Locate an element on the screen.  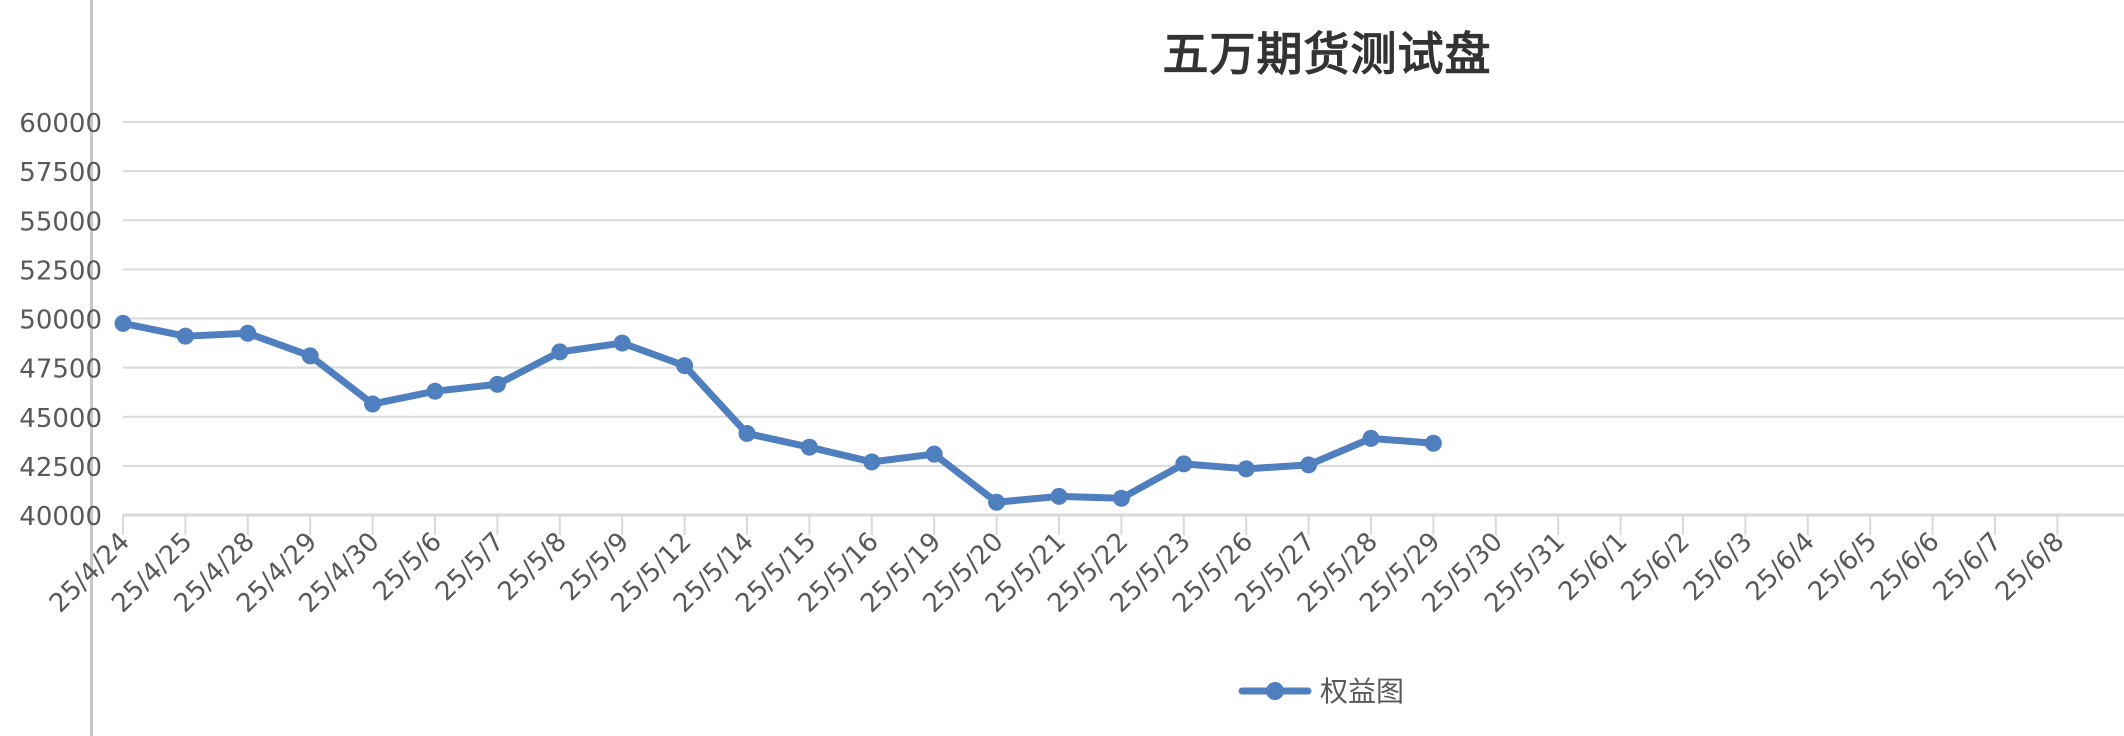
y-tick-label: 60000 is located at coordinates (60, 124).